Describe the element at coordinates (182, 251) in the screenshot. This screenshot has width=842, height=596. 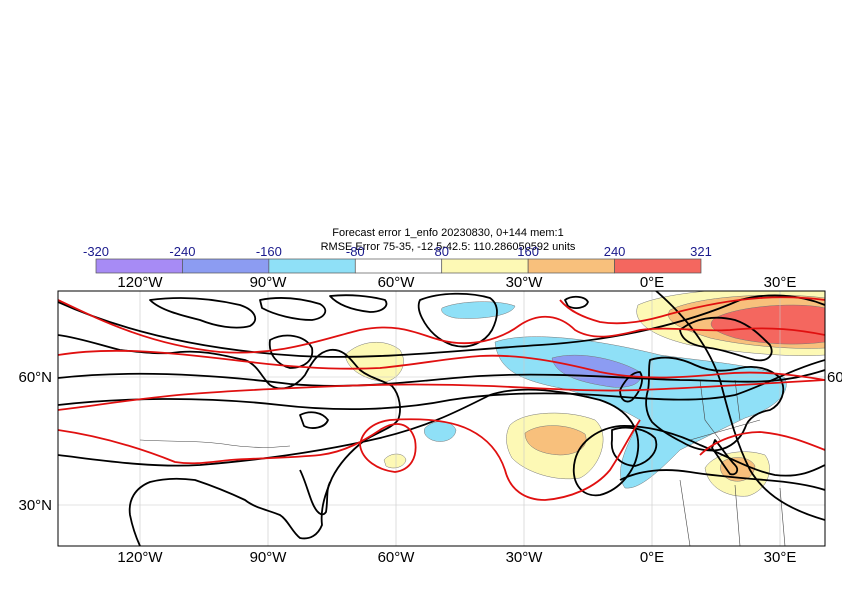
I see `colorbar-label-1: -240` at that location.